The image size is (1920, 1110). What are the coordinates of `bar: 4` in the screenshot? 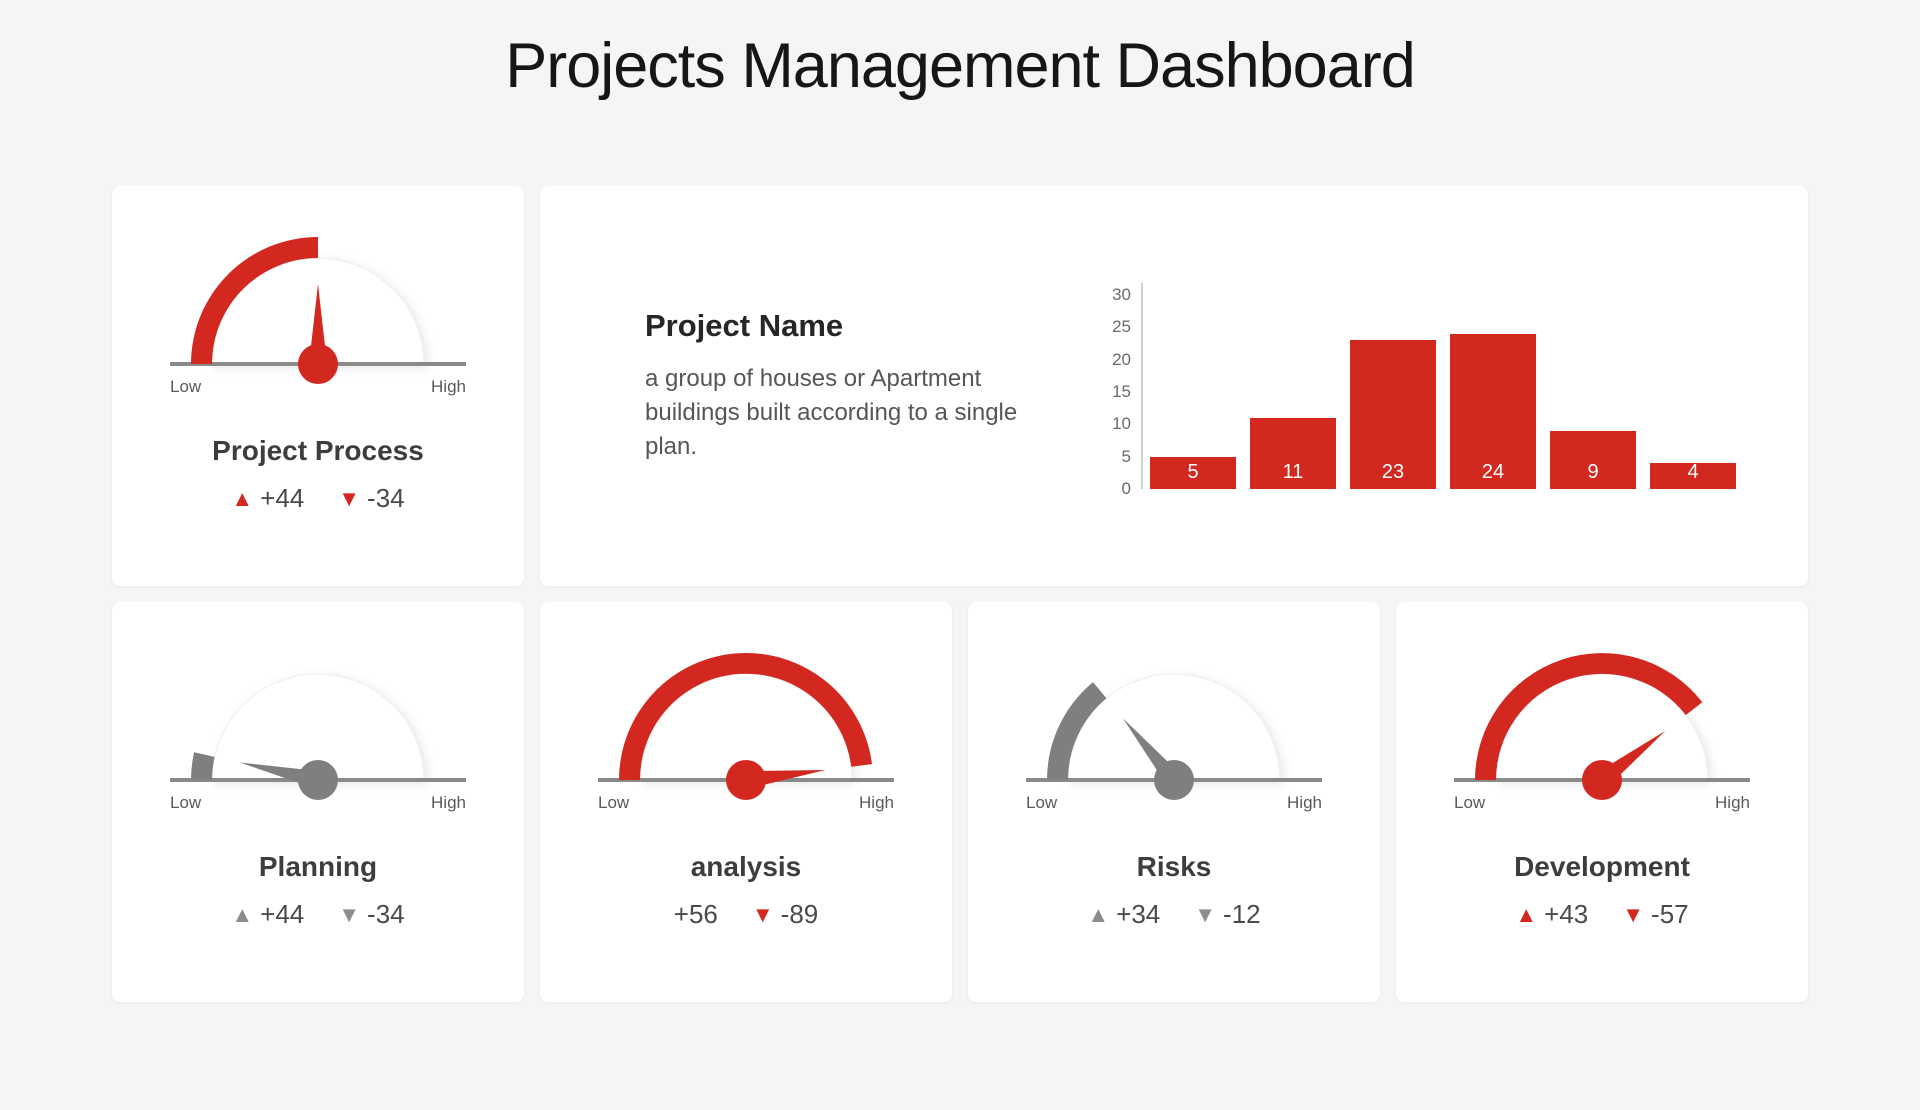 It's located at (1693, 475).